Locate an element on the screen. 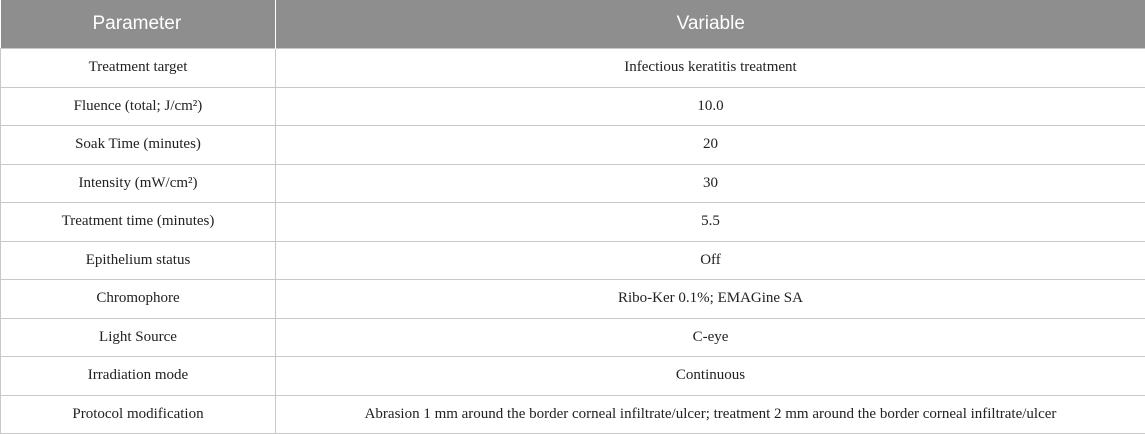 The width and height of the screenshot is (1145, 434). variable-cell: C-eye is located at coordinates (710, 337).